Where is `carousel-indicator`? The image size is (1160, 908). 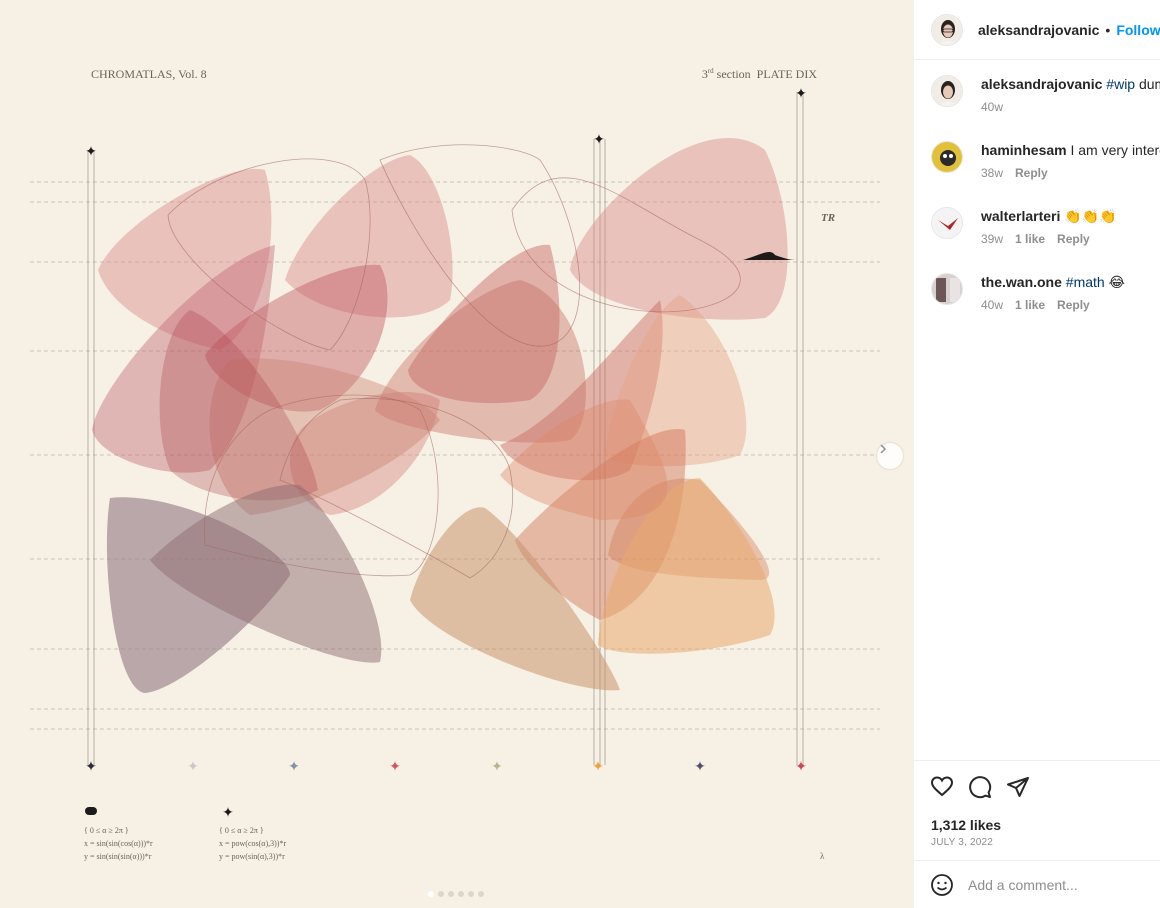 carousel-indicator is located at coordinates (456, 894).